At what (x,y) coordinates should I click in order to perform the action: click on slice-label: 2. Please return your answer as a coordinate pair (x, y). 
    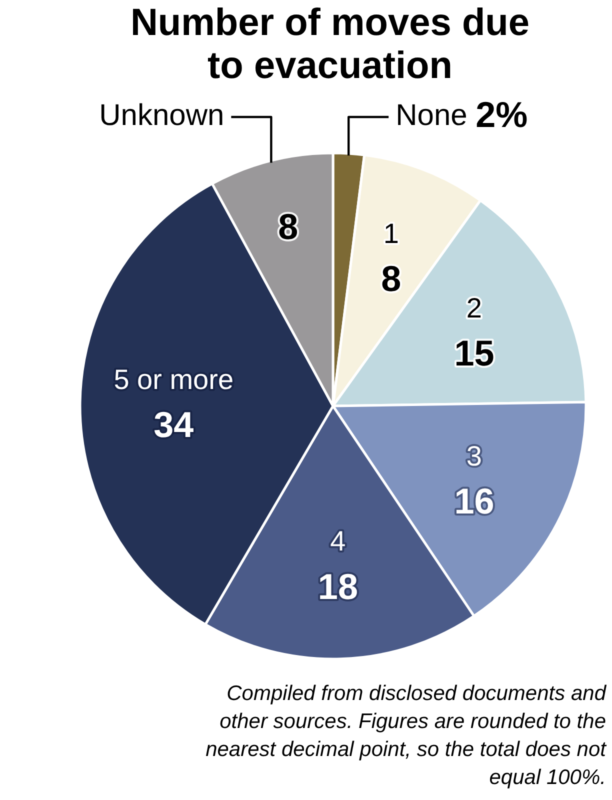
    Looking at the image, I should click on (474, 308).